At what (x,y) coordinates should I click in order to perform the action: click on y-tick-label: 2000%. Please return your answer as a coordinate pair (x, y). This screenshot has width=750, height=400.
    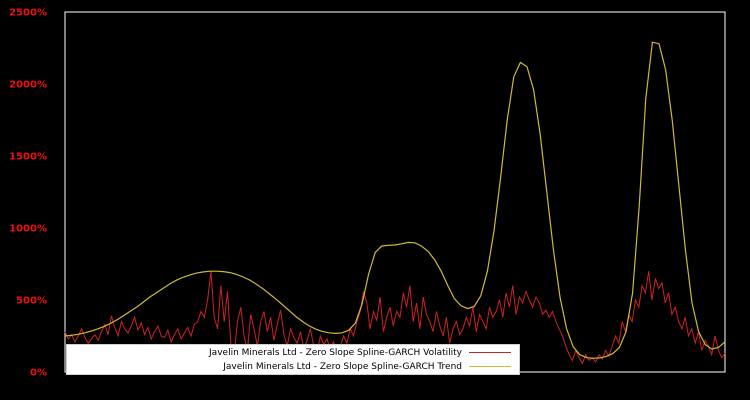
    Looking at the image, I should click on (28, 85).